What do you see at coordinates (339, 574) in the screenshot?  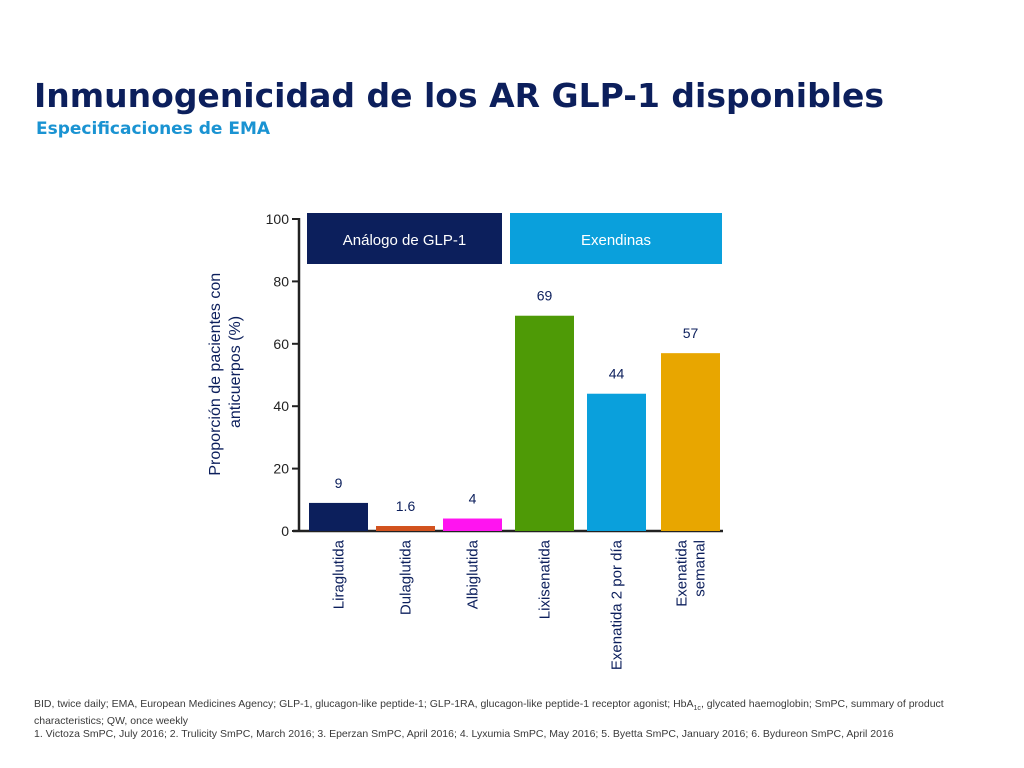 I see `x-tick-label: Liraglutida` at bounding box center [339, 574].